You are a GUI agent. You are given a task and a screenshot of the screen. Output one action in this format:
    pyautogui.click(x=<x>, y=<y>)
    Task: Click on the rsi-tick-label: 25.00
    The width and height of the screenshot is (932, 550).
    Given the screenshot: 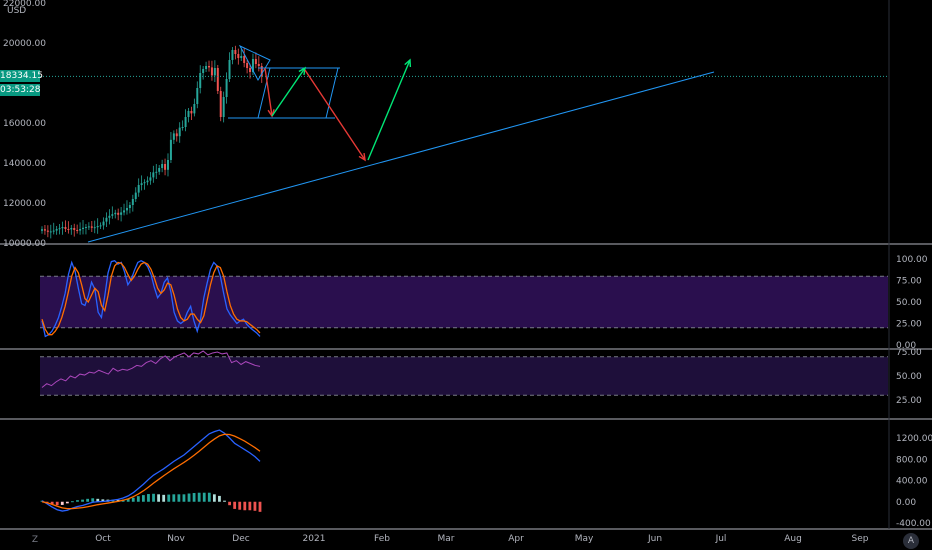 What is the action you would take?
    pyautogui.click(x=909, y=401)
    